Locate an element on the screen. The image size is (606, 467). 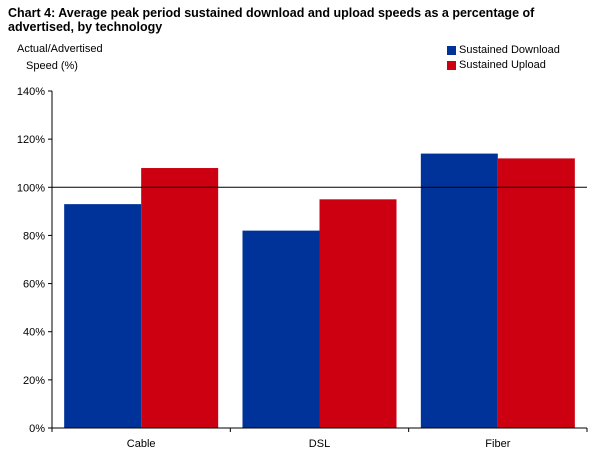
legend-item-download: Sustained Download is located at coordinates (503, 50).